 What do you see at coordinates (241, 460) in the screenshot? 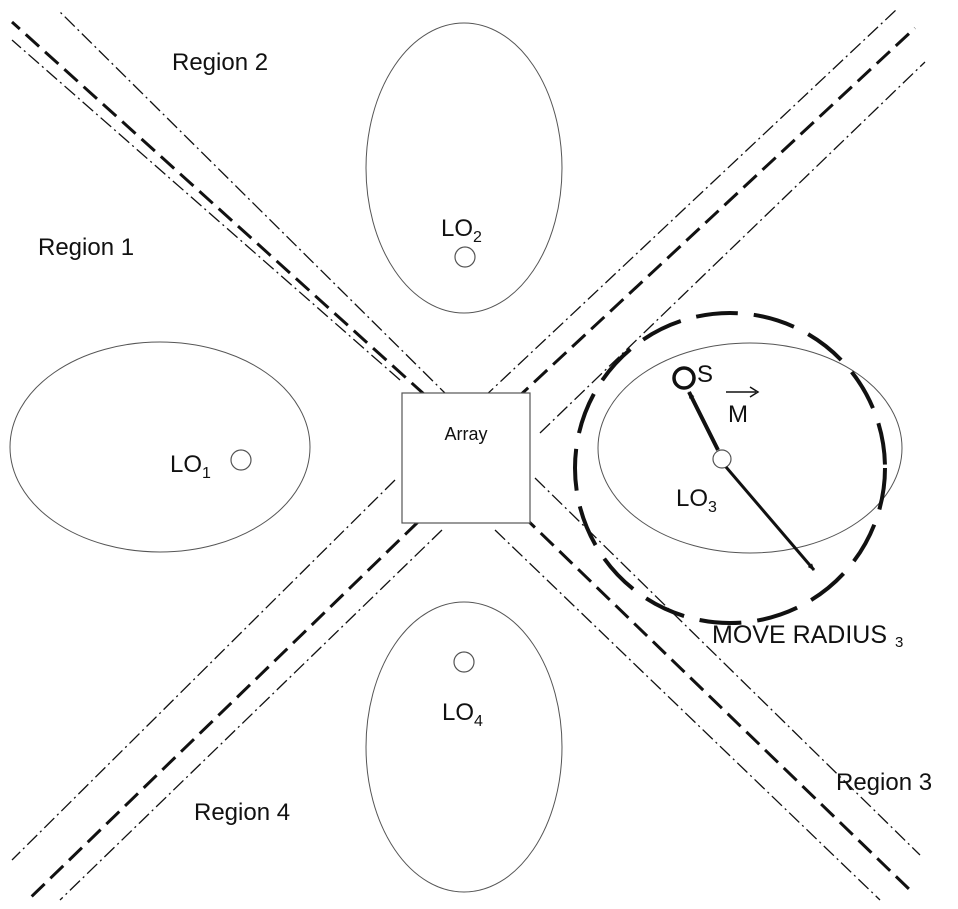
I see `location-1-marker` at bounding box center [241, 460].